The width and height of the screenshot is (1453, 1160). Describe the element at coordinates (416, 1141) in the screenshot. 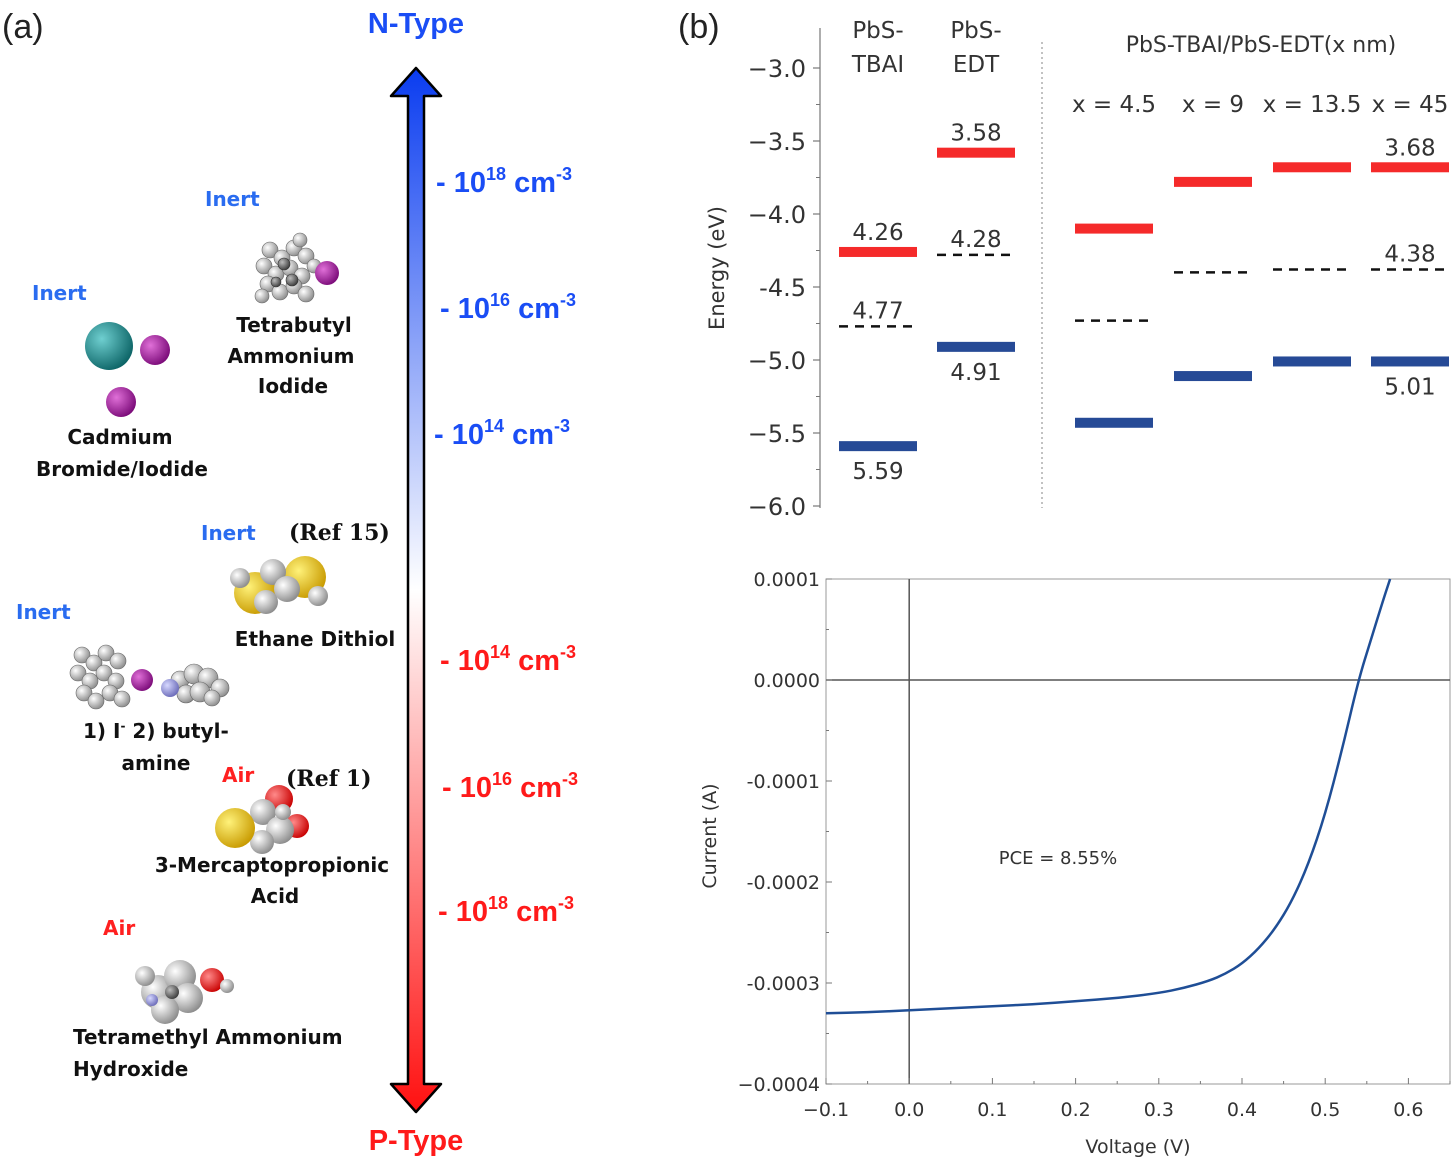

I see `p-type-label: P-Type` at that location.